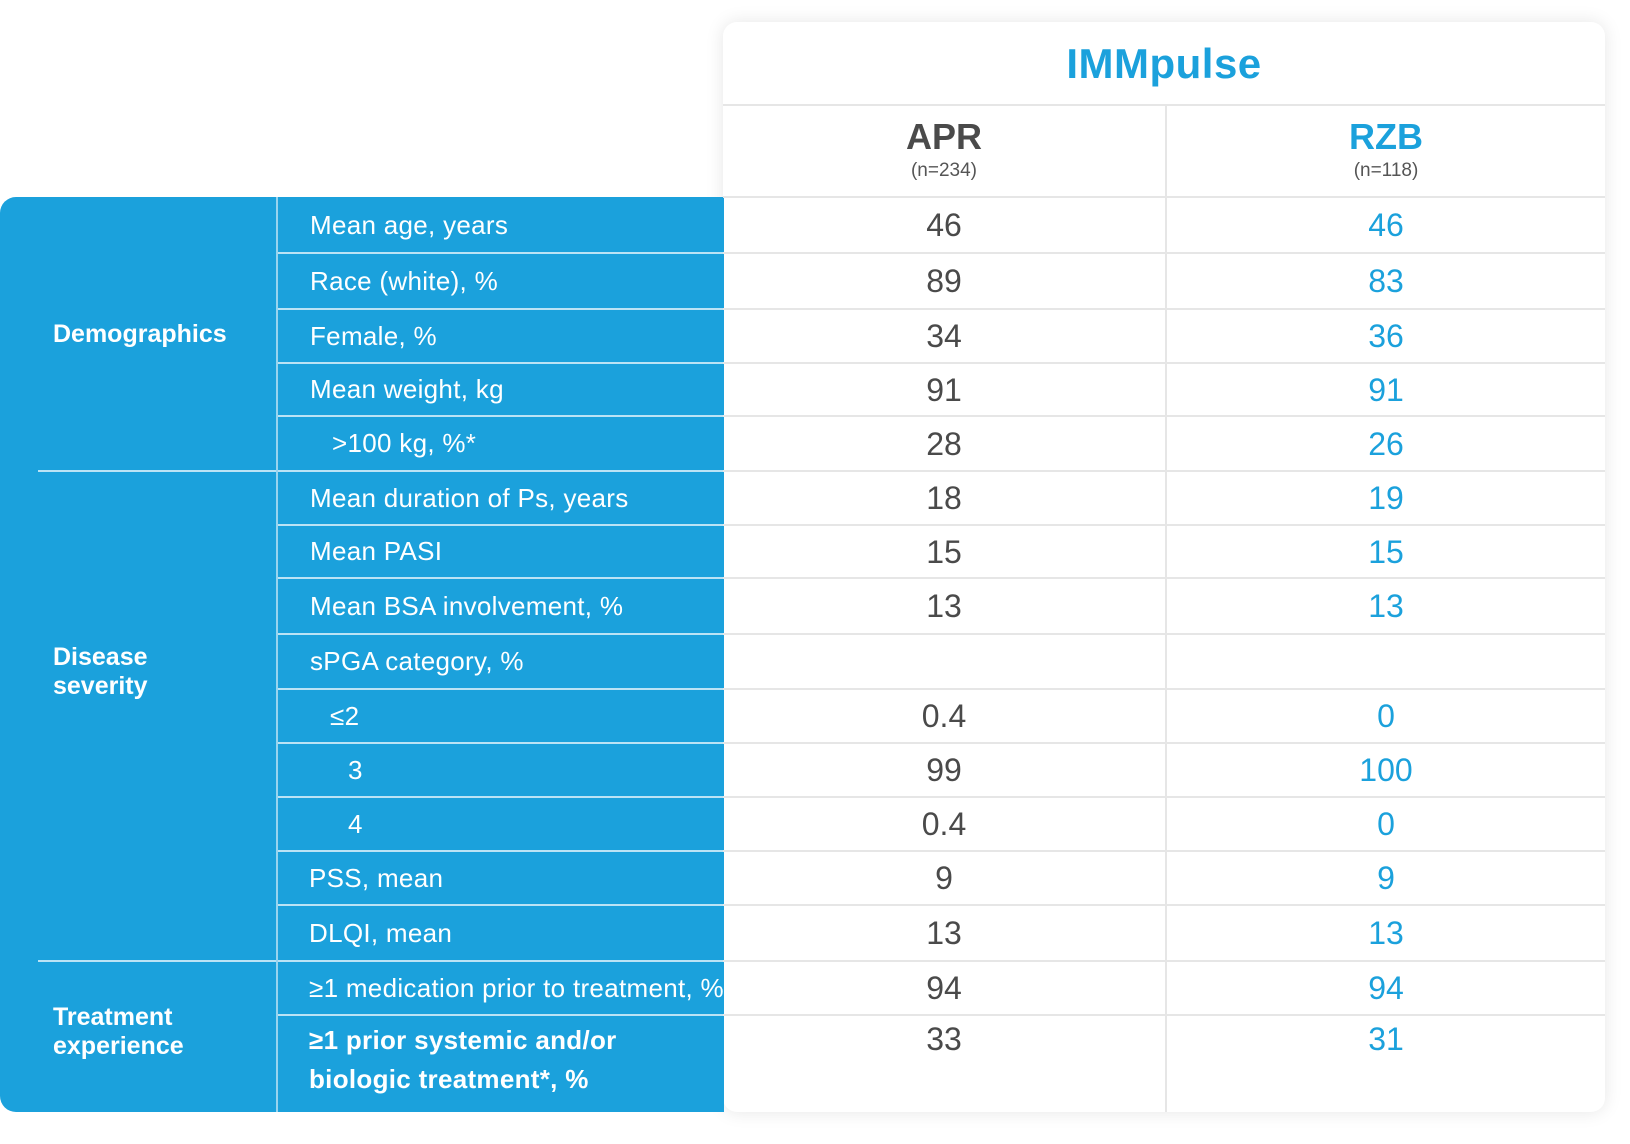 This screenshot has width=1630, height=1144. What do you see at coordinates (417, 661) in the screenshot?
I see `row-label: sPGA category, %` at bounding box center [417, 661].